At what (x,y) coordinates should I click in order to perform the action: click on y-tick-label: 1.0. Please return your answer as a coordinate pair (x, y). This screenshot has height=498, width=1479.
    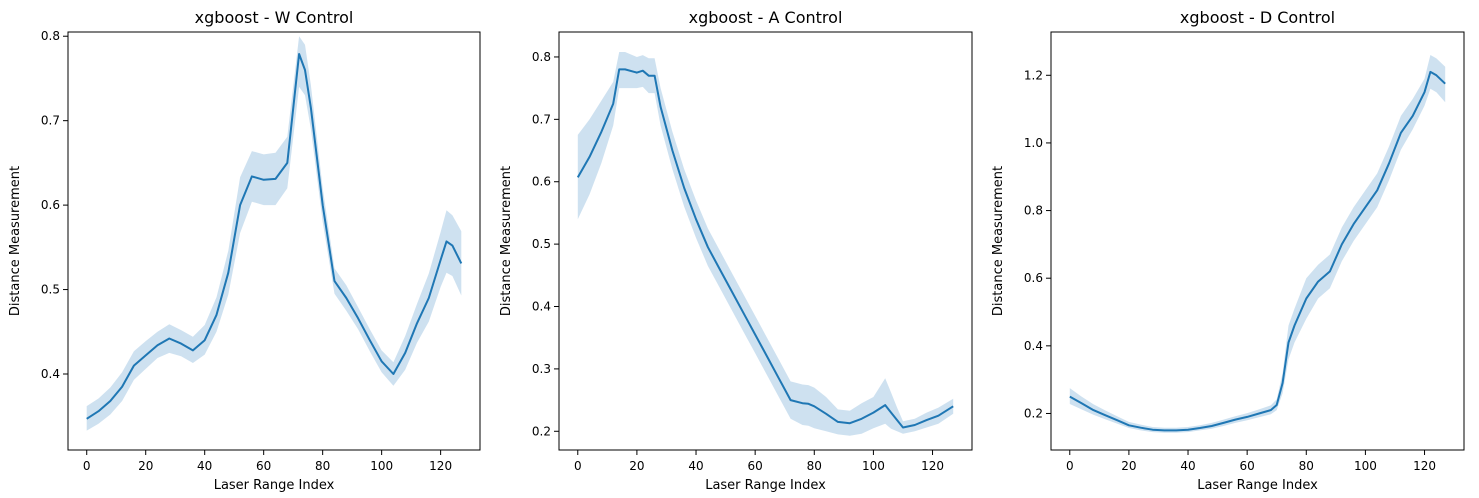
    Looking at the image, I should click on (1033, 143).